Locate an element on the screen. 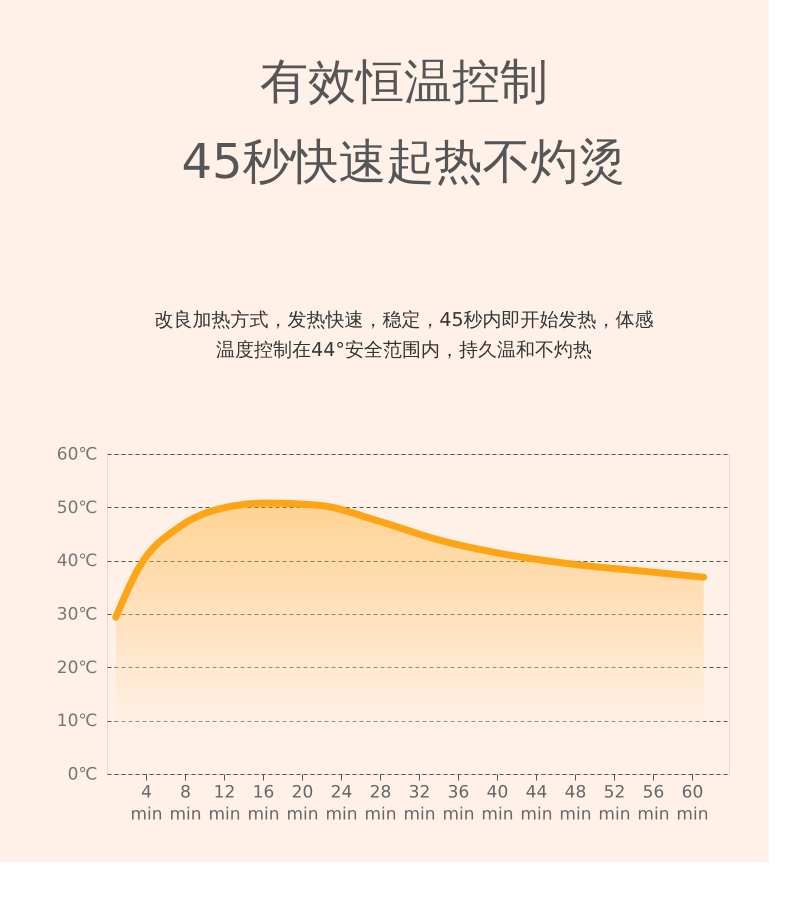 The image size is (790, 915). y-tick-label: 60℃ is located at coordinates (77, 454).